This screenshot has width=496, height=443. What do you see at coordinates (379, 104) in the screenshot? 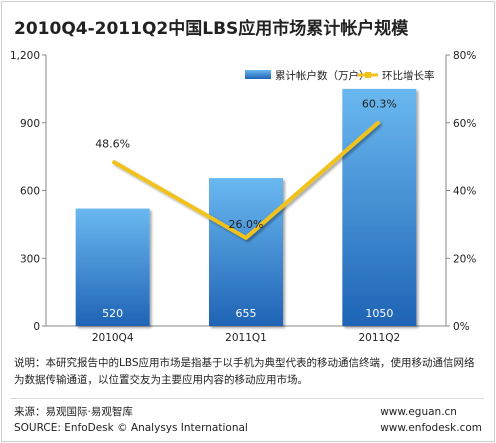
I see `line-value-label: 60.3%` at bounding box center [379, 104].